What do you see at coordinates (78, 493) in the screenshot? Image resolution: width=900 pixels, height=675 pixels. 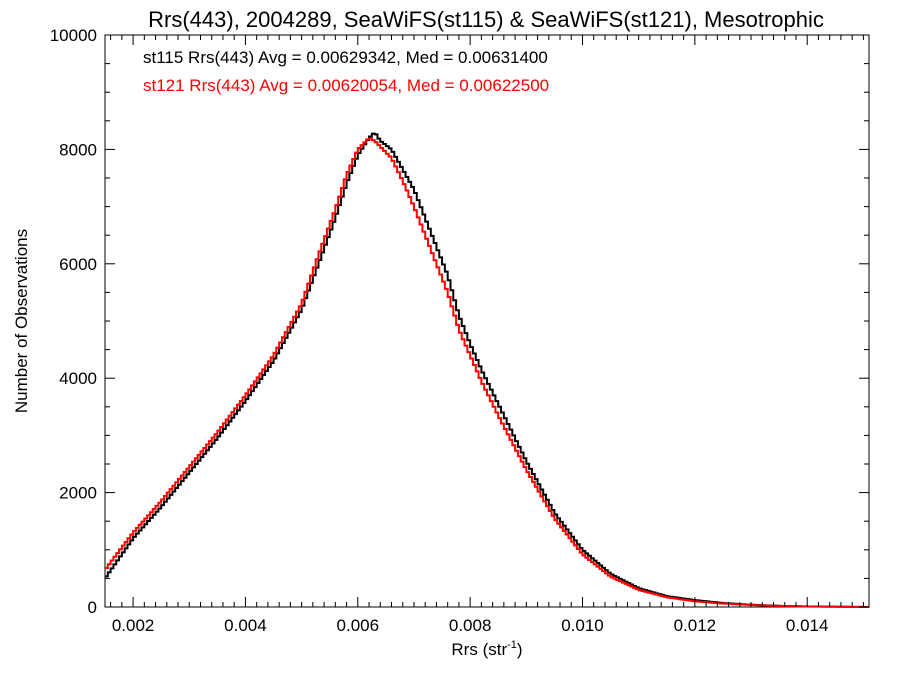 I see `y-tick-label: 2000` at bounding box center [78, 493].